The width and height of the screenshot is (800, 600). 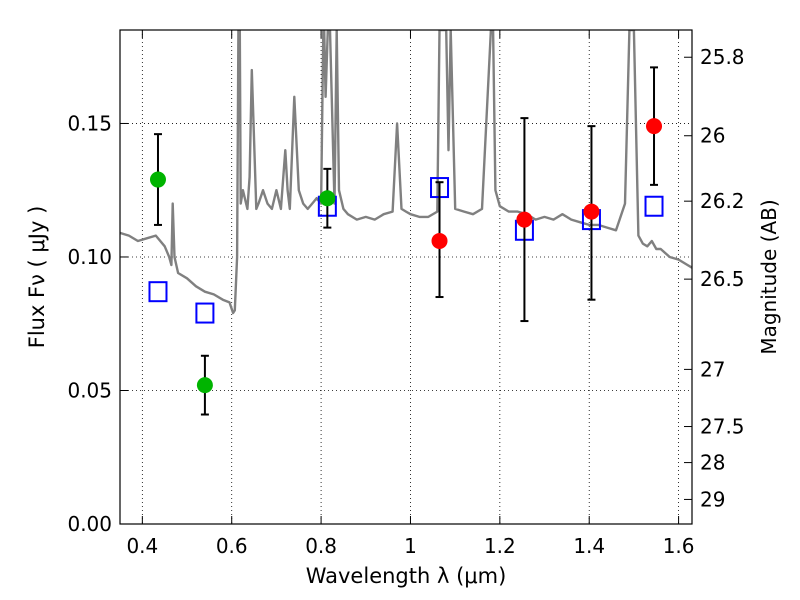 What do you see at coordinates (769, 276) in the screenshot?
I see `right-axis-label: Magnitude (AB)` at bounding box center [769, 276].